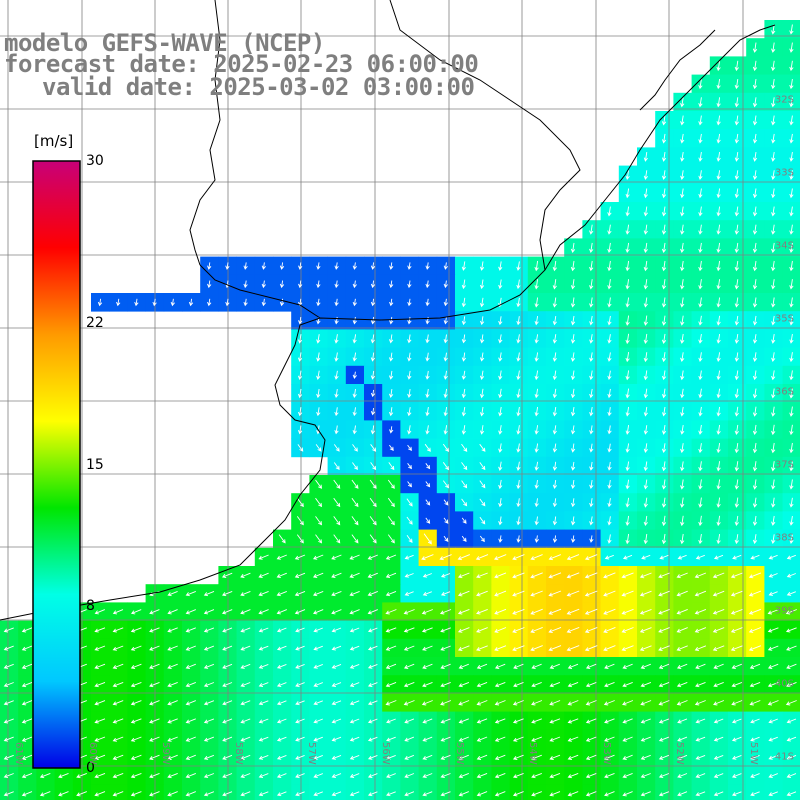 The height and width of the screenshot is (800, 800). Describe the element at coordinates (95, 161) in the screenshot. I see `colorbar-tick-label: 30` at that location.